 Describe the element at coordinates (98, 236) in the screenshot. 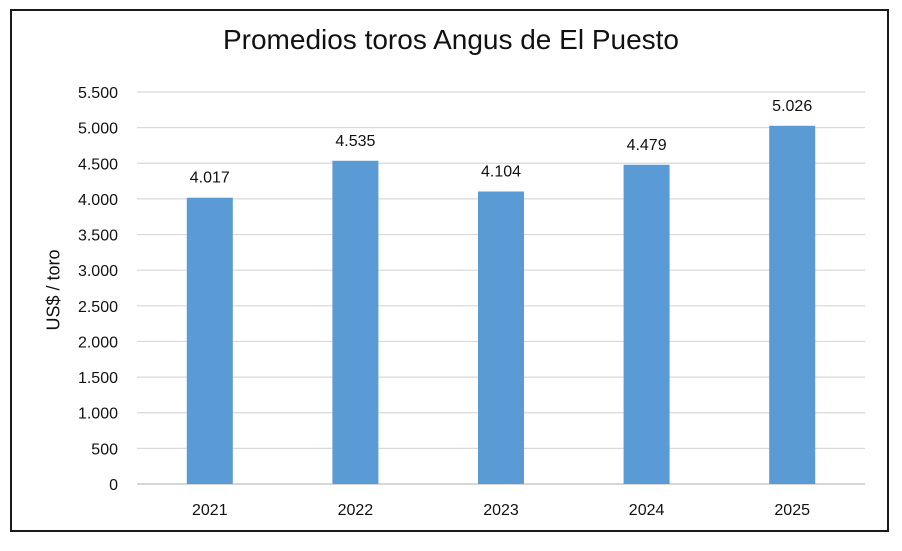

I see `y-tick-label: 3.500` at that location.